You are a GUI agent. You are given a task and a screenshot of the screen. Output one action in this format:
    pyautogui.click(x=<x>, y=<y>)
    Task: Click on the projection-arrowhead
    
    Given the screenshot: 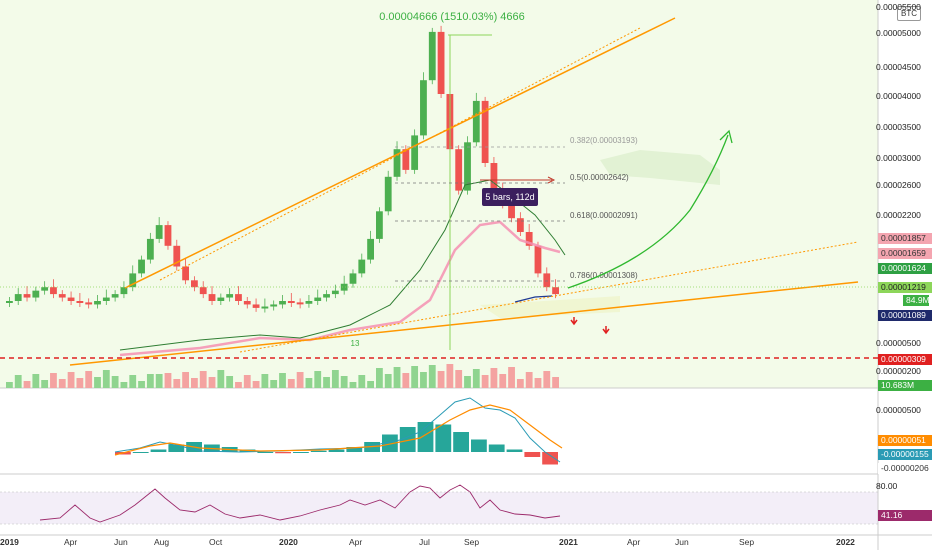 What is the action you would take?
    pyautogui.click(x=726, y=136)
    